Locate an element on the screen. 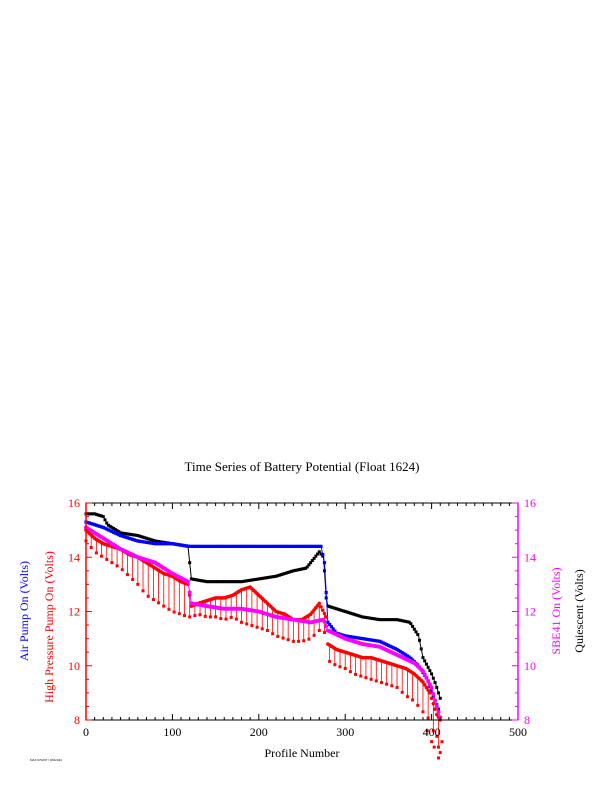  x-tick-label: 200 is located at coordinates (259, 732).